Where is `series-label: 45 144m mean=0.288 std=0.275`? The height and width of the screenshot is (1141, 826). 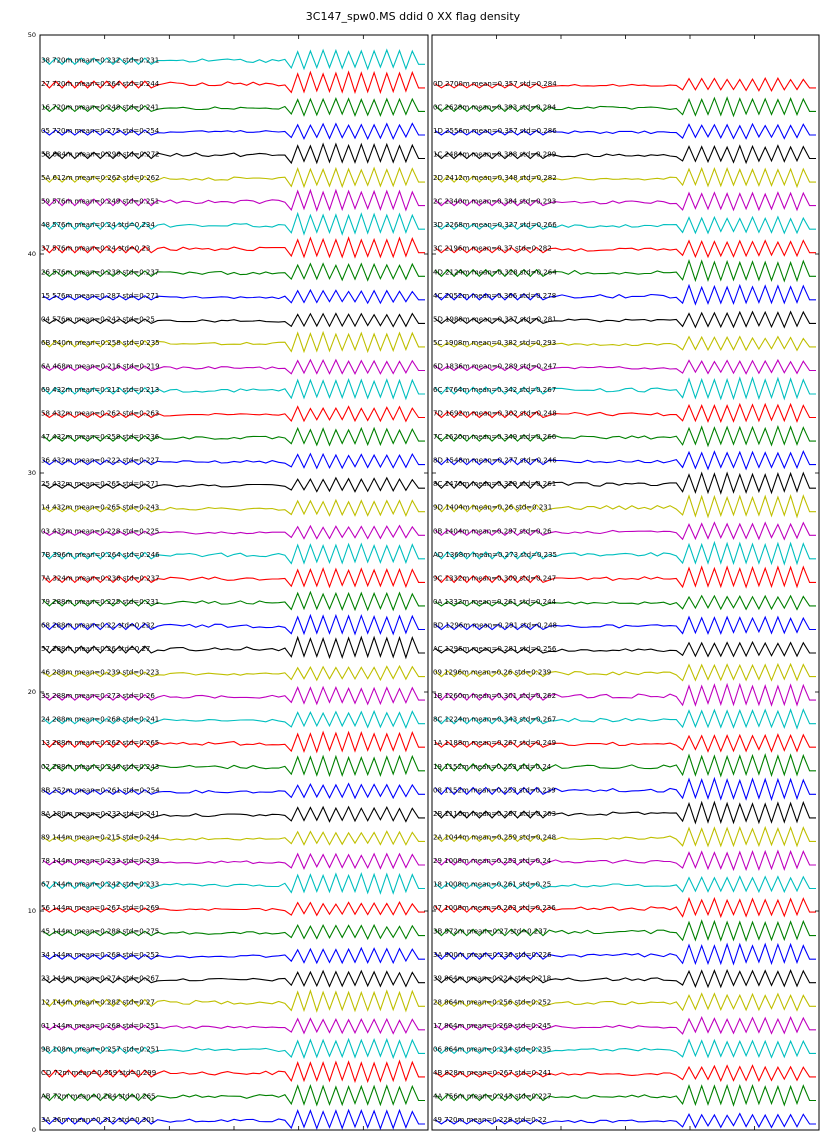 series-label: 45 144m mean=0.288 std=0.275 is located at coordinates (100, 932).